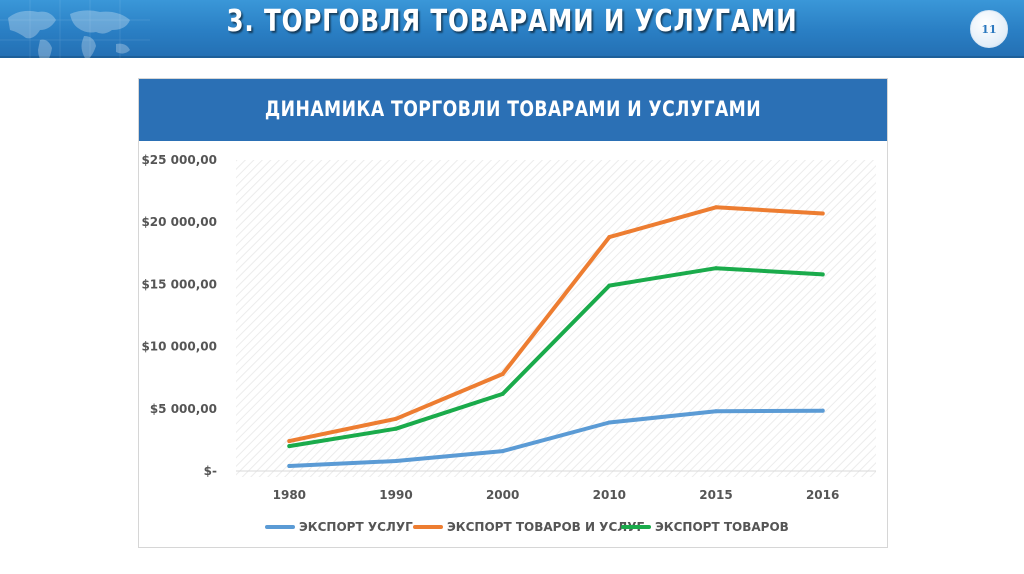 The width and height of the screenshot is (1024, 574). I want to click on chart-title: ДИНАМИКА ТОРГОВЛИ ТОВАРАМИ И УСЛУГАМИ, so click(513, 109).